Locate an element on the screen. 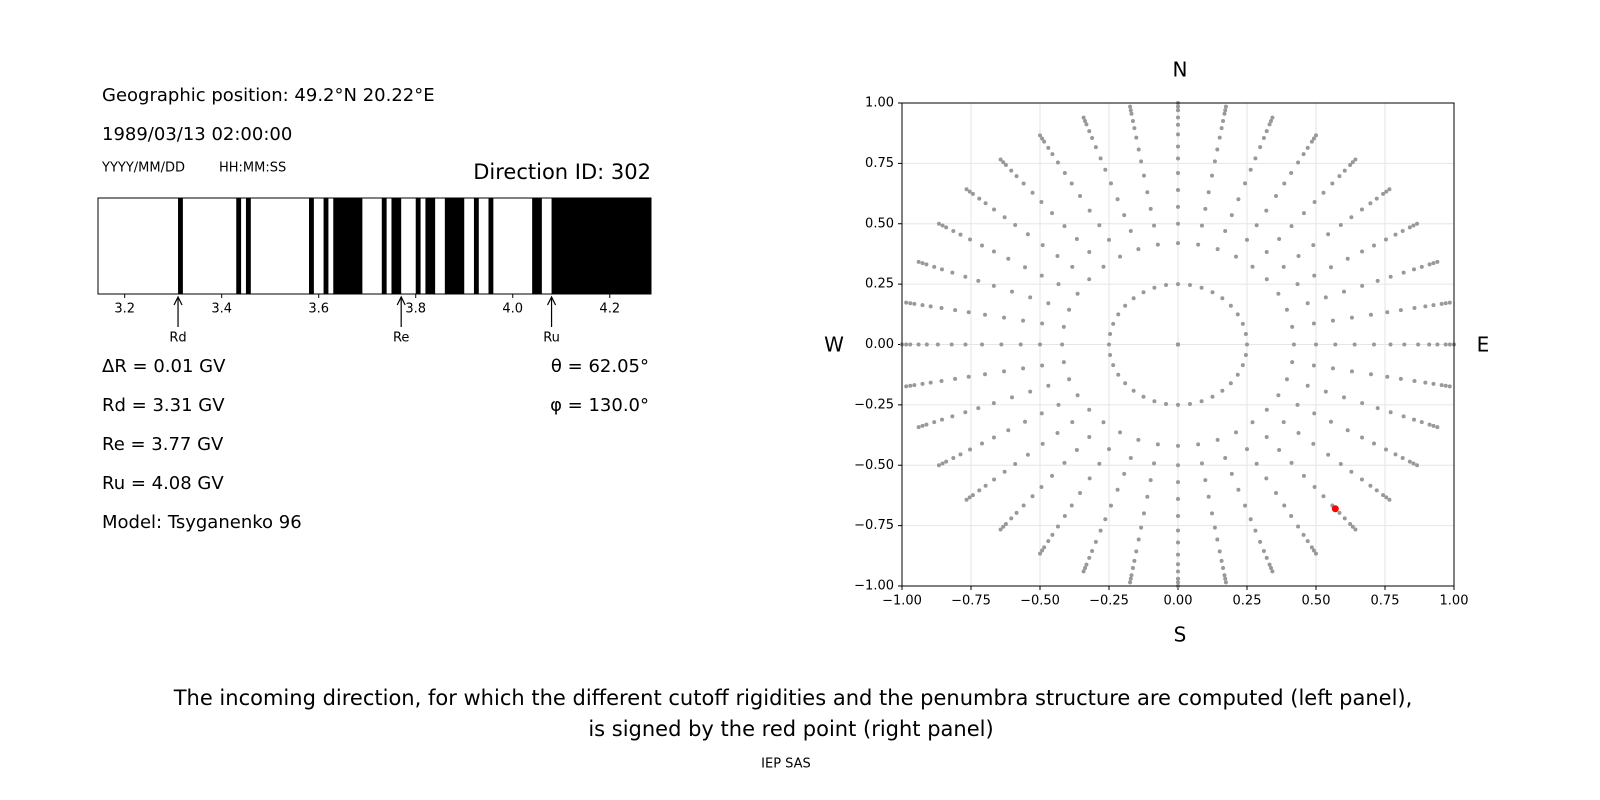 The width and height of the screenshot is (1600, 800). y-tick-label: 0.25 is located at coordinates (879, 284).